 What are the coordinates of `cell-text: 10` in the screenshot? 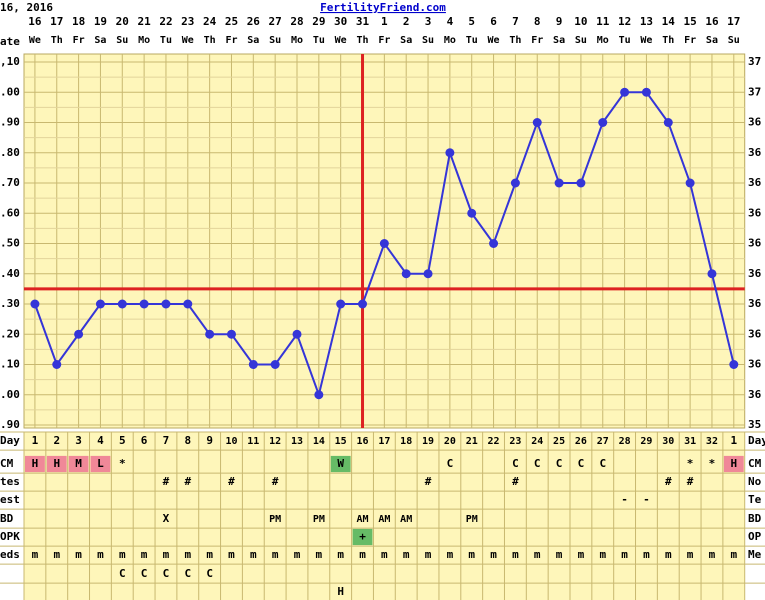 It's located at (231, 441).